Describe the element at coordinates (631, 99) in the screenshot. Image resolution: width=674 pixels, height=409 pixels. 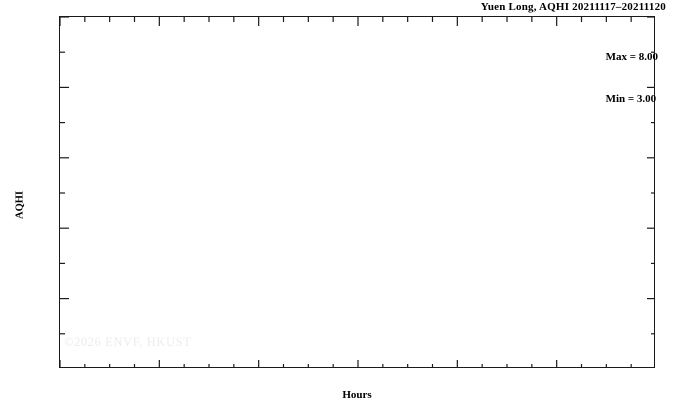
I see `stats-min: Min = 3.00` at that location.